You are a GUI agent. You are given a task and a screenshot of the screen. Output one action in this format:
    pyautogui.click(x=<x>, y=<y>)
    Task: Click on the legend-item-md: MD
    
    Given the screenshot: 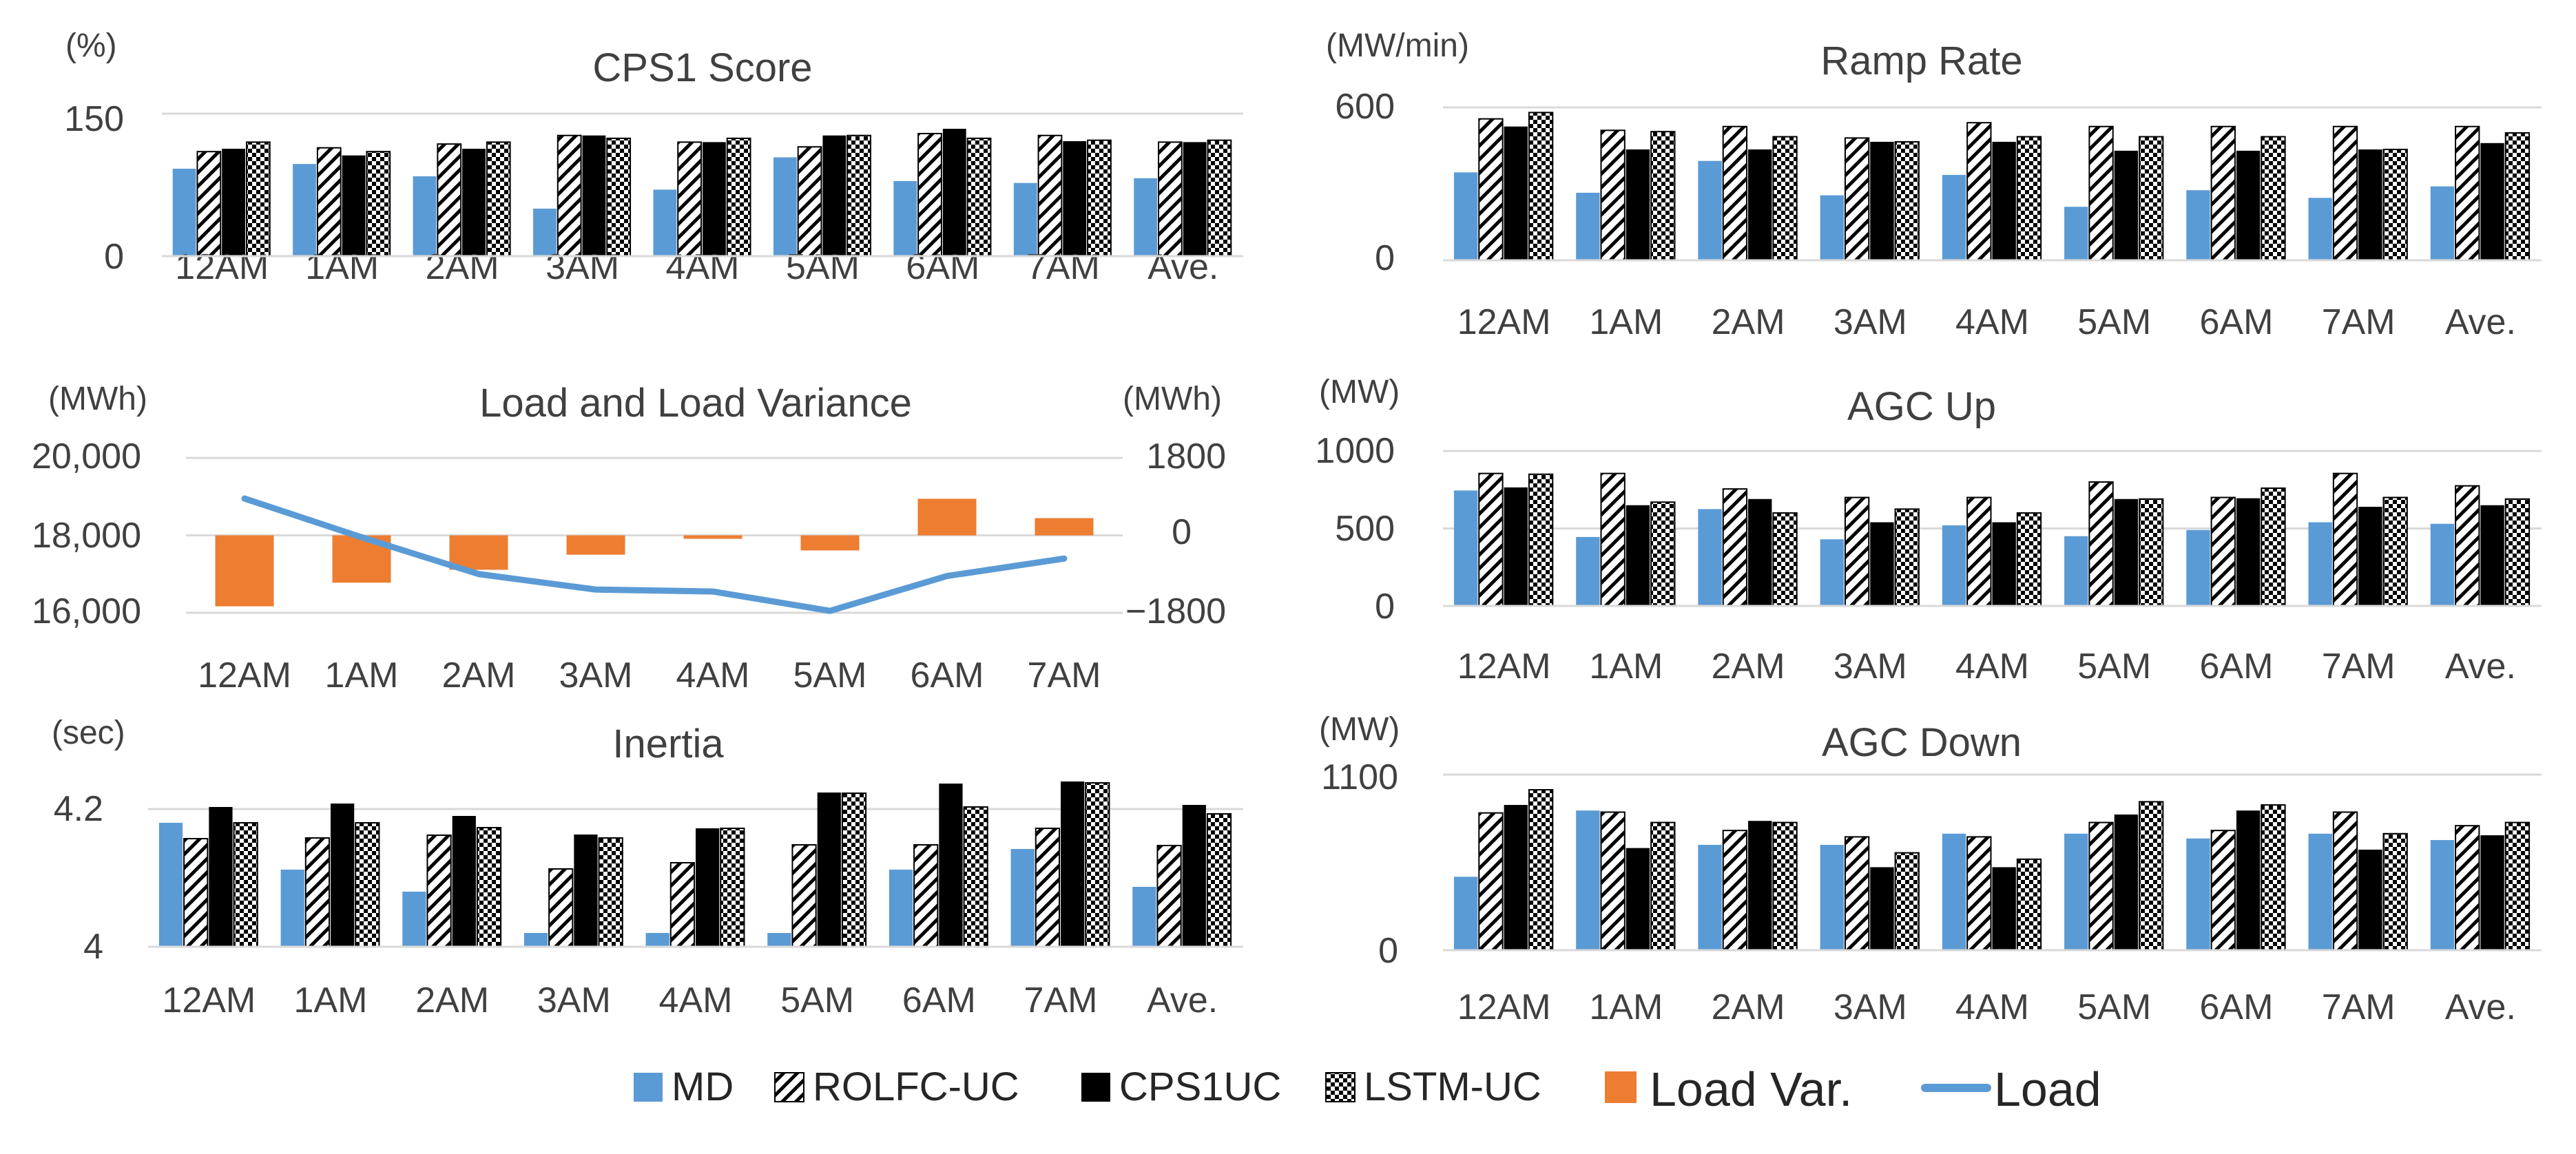 What is the action you would take?
    pyautogui.click(x=684, y=1086)
    